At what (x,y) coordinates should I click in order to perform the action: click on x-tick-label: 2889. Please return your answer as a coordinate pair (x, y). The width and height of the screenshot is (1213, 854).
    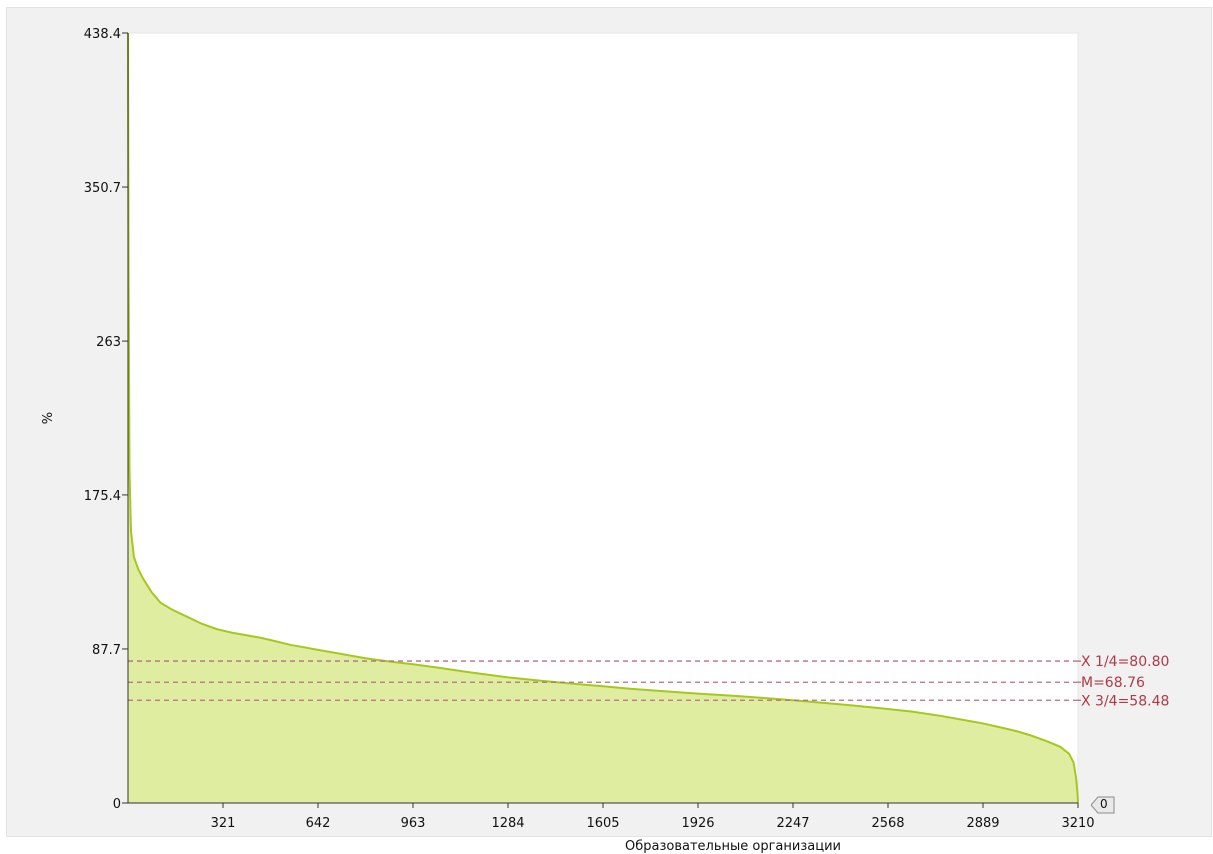
    Looking at the image, I should click on (982, 823).